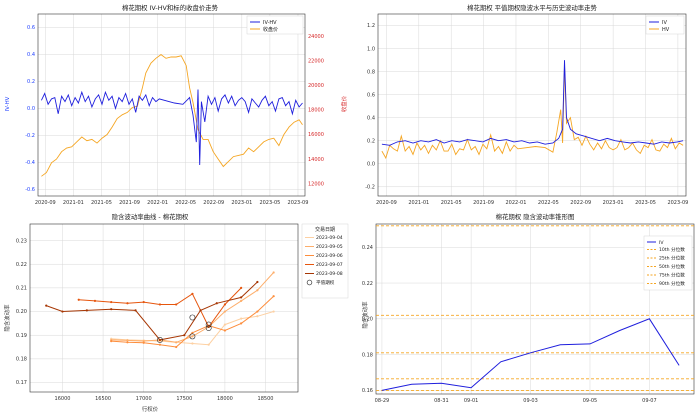 The image size is (700, 419). Describe the element at coordinates (329, 238) in the screenshot. I see `legend-label: 2023-09-04` at that location.